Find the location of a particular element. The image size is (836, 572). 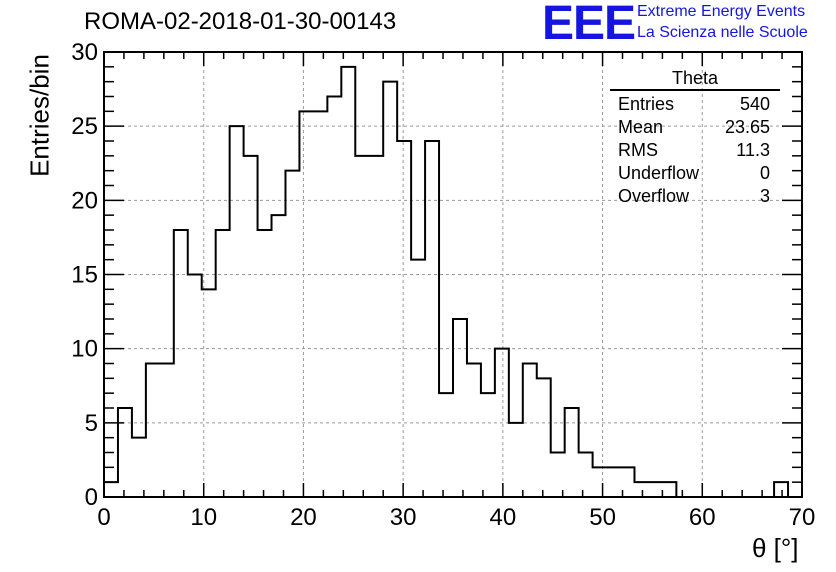

y-tick-label: 5 is located at coordinates (91, 423).